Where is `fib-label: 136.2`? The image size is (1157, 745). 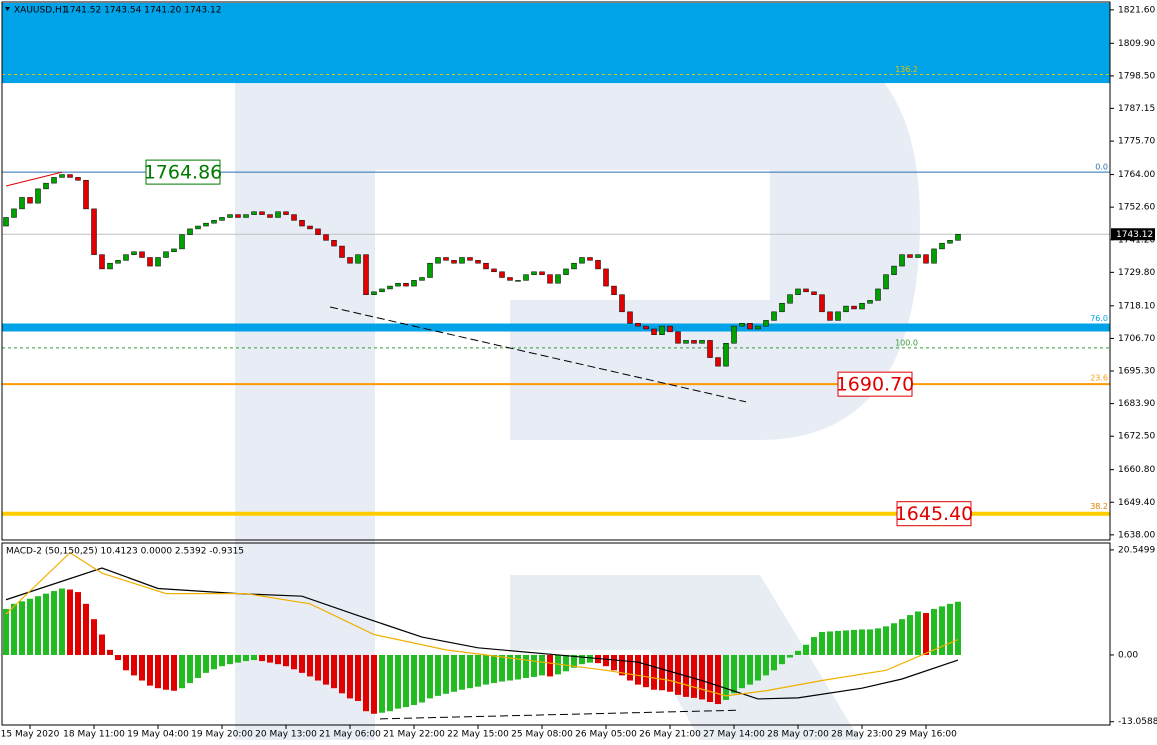
fib-label: 136.2 is located at coordinates (906, 69).